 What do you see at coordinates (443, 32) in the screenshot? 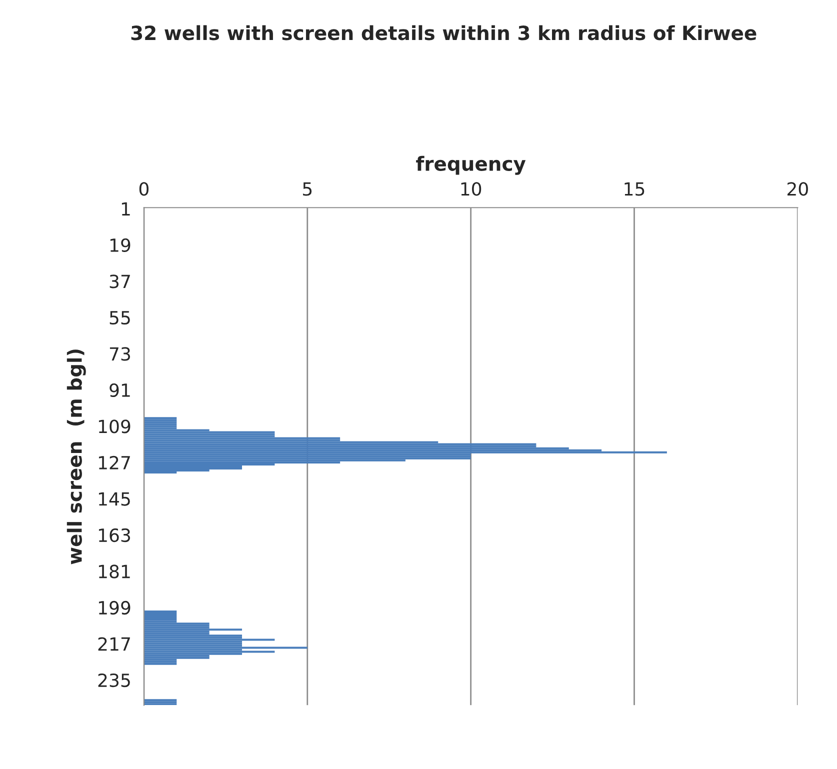
I see `chart-title: 32 wells with screen details within 3 km radius of Kirwee` at bounding box center [443, 32].